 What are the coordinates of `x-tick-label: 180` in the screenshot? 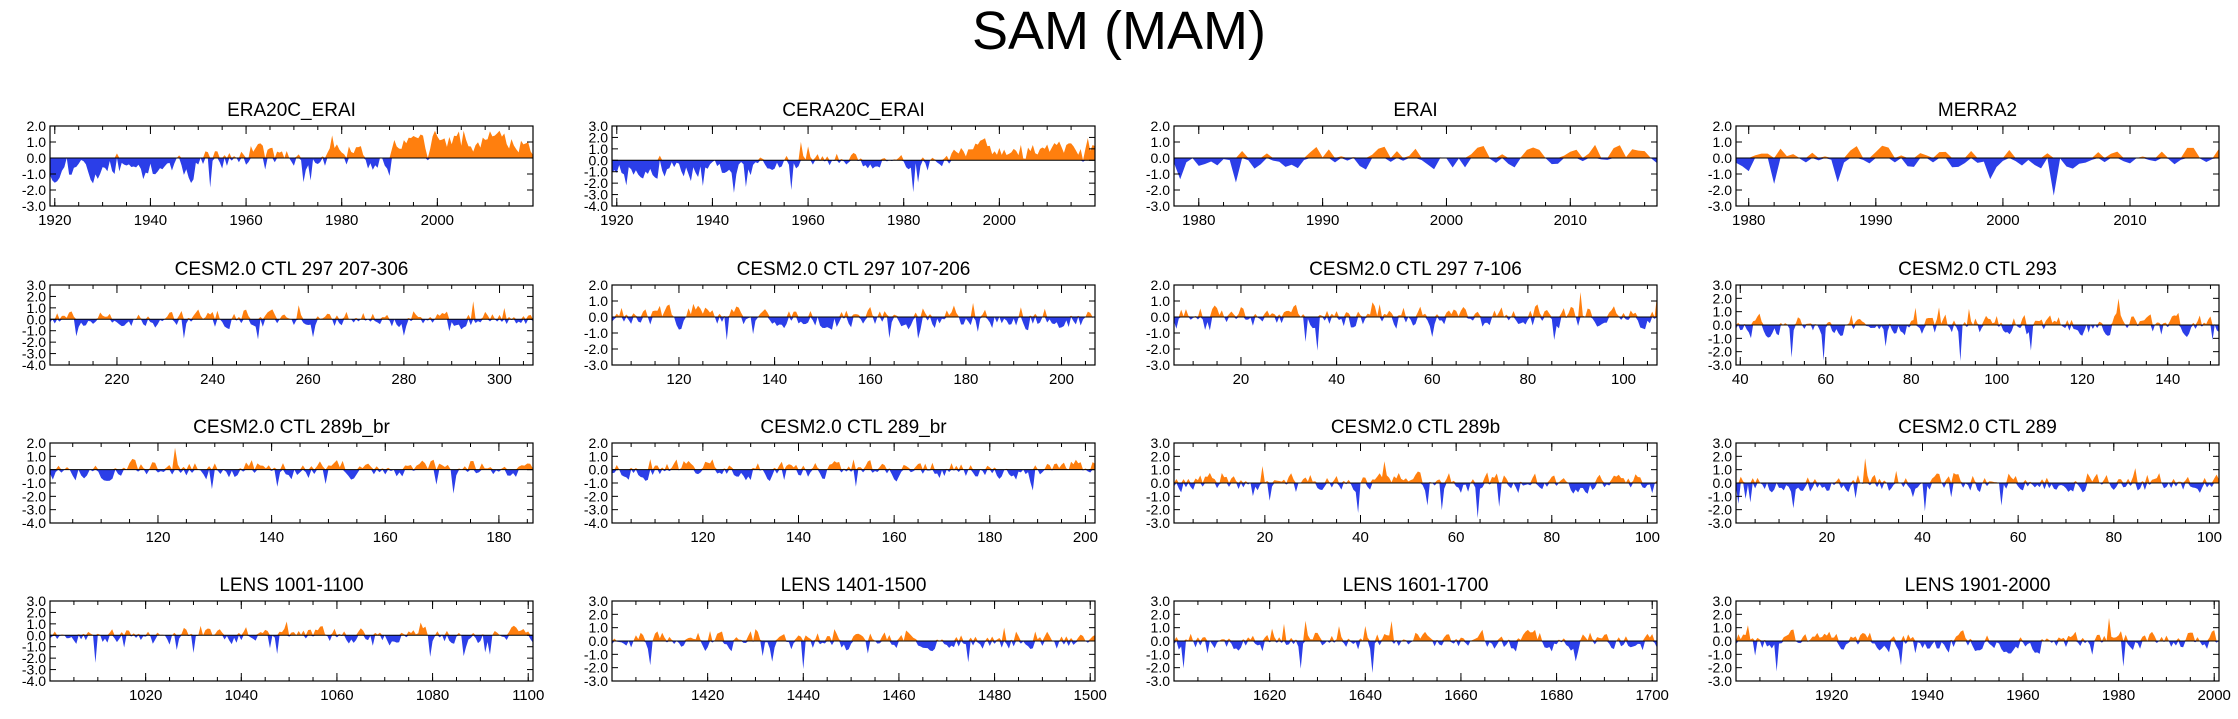 It's located at (498, 537).